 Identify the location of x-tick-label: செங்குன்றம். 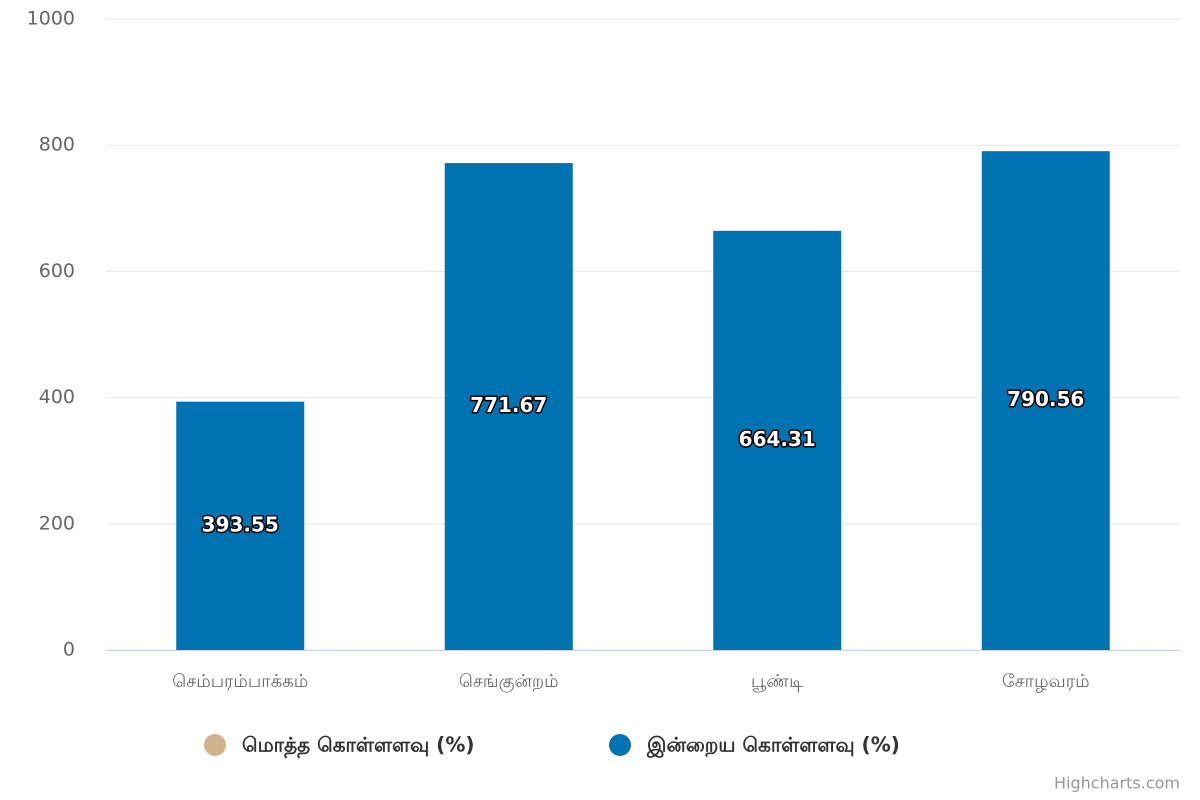
(509, 682).